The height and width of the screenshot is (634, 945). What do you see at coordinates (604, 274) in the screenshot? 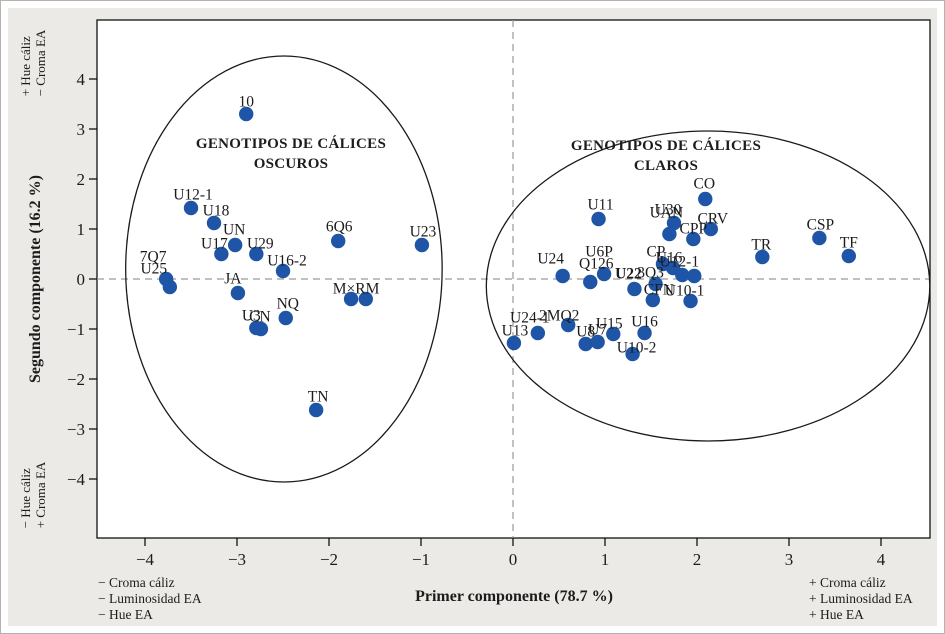
I see `data-point-U6P` at bounding box center [604, 274].